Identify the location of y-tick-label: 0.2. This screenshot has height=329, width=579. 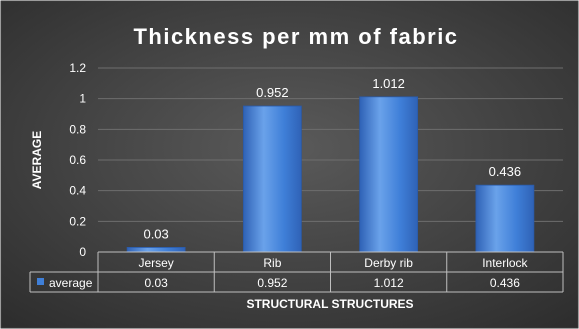
(77, 221).